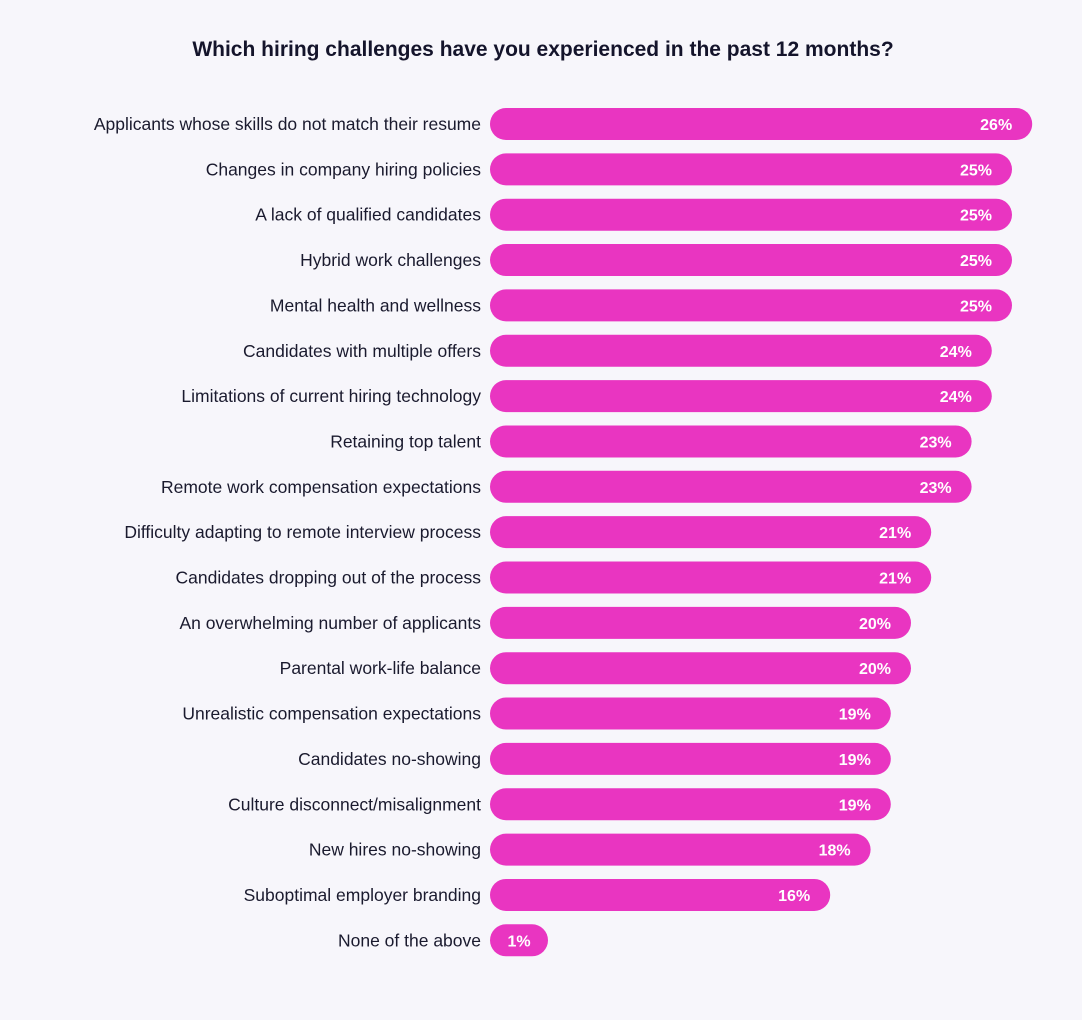 This screenshot has height=1020, width=1082. What do you see at coordinates (835, 851) in the screenshot?
I see `value-label: 18%` at bounding box center [835, 851].